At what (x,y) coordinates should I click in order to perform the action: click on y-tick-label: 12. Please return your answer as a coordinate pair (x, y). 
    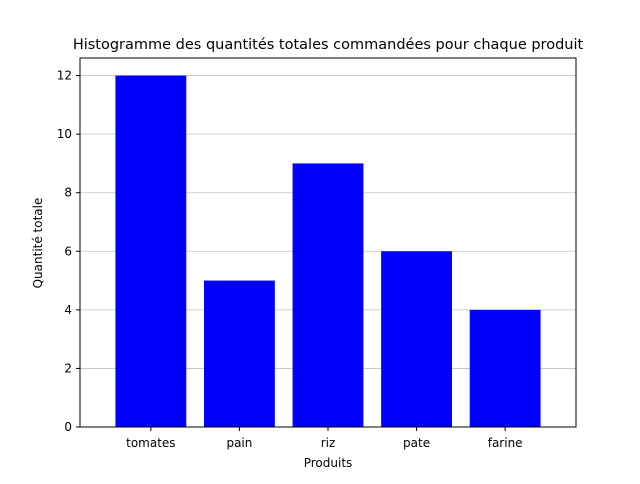
    Looking at the image, I should click on (64, 76).